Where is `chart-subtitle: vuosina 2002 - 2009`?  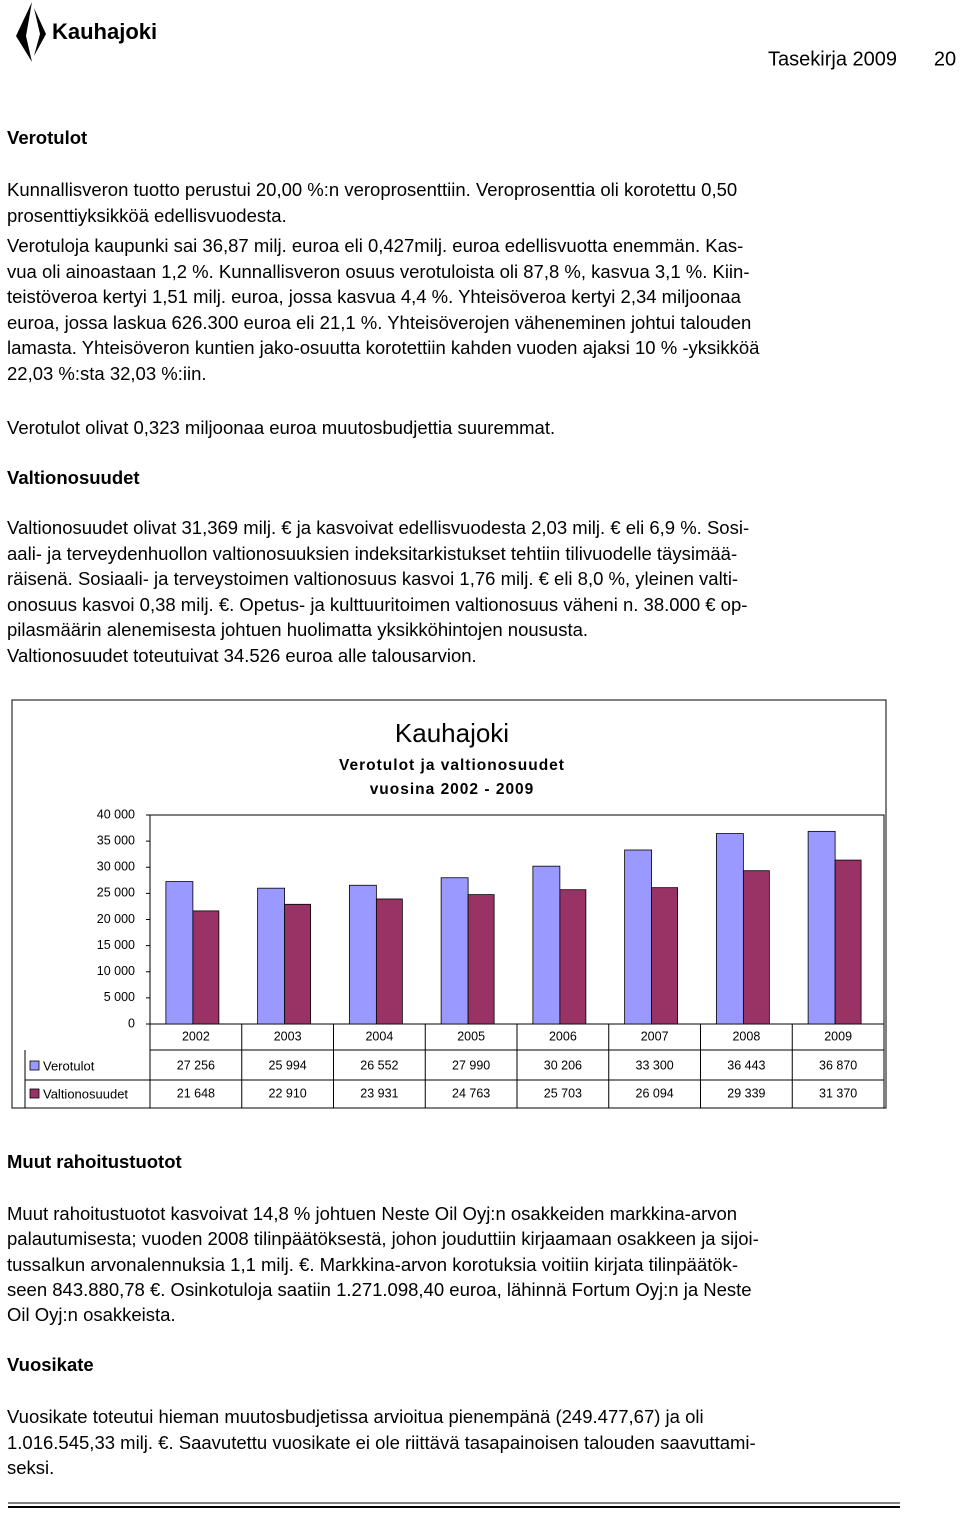 chart-subtitle: vuosina 2002 - 2009 is located at coordinates (452, 789).